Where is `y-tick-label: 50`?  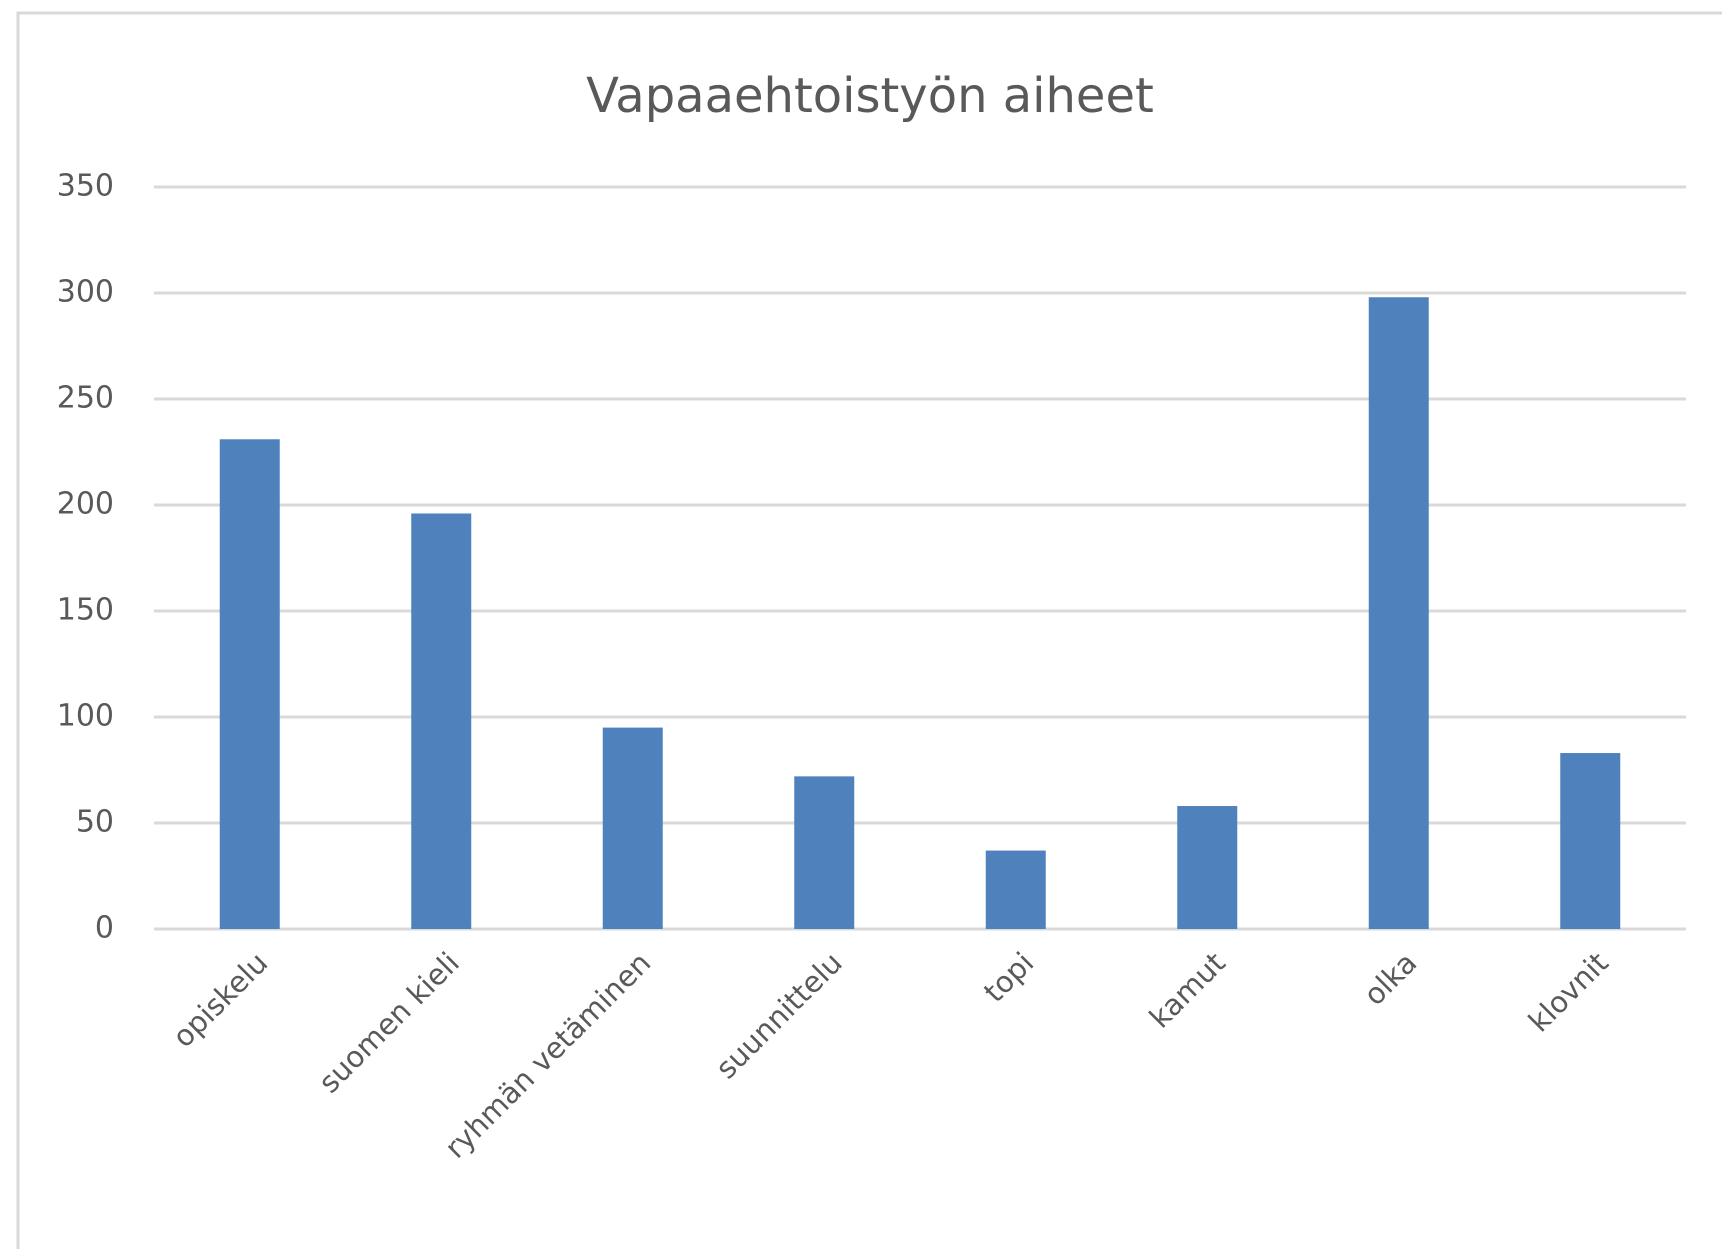 y-tick-label: 50 is located at coordinates (95, 822).